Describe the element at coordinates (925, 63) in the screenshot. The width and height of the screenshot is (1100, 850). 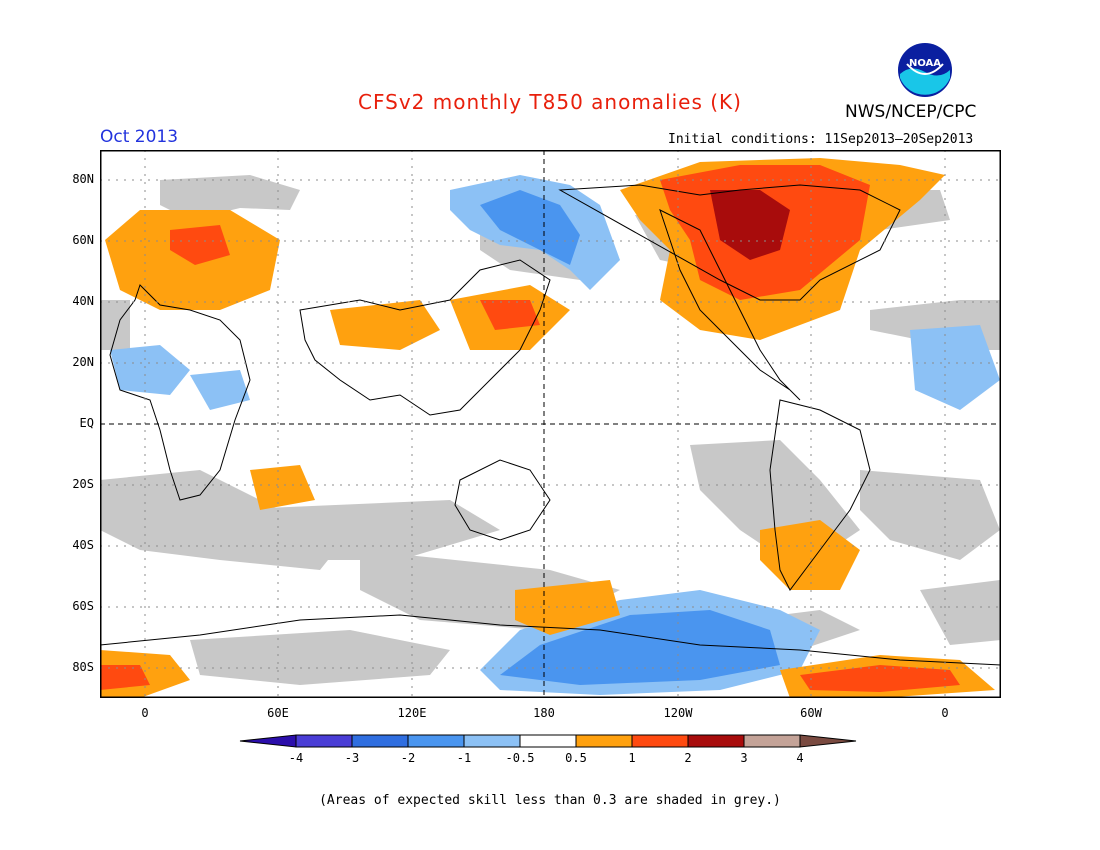
I see `svg-text: NOAA` at that location.